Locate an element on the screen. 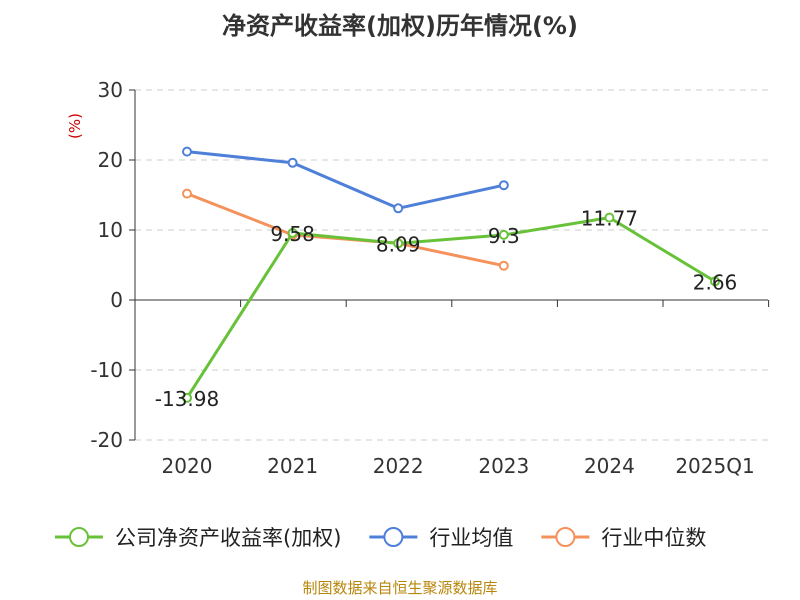  x-tick-label: 2022 is located at coordinates (398, 466).